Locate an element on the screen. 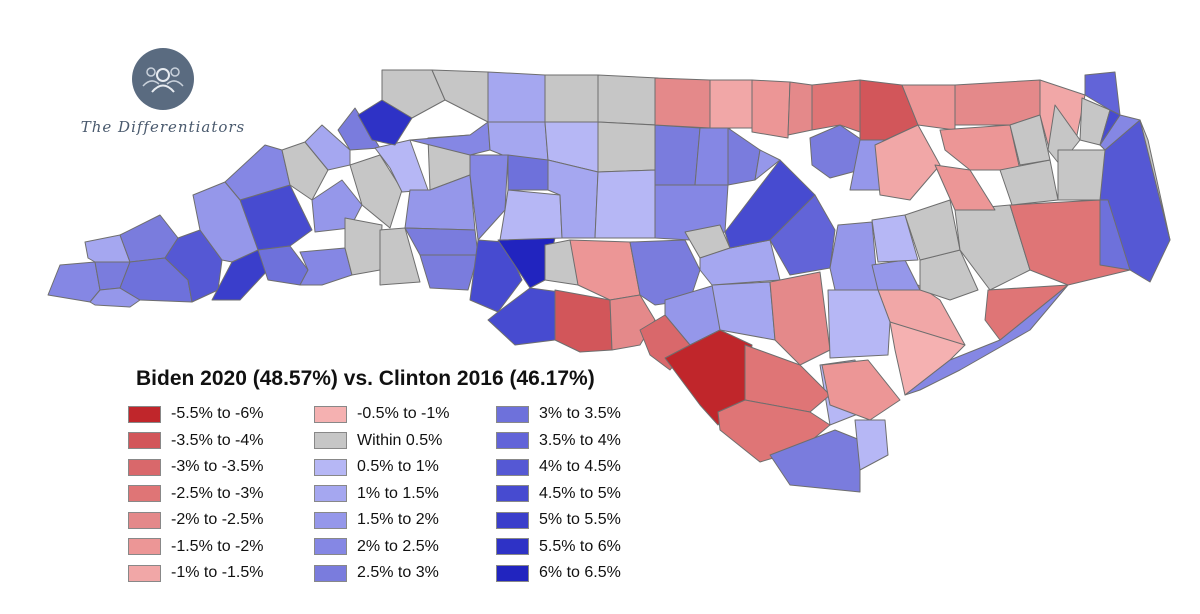  legend-label: -3.5% to -4% is located at coordinates (217, 440).